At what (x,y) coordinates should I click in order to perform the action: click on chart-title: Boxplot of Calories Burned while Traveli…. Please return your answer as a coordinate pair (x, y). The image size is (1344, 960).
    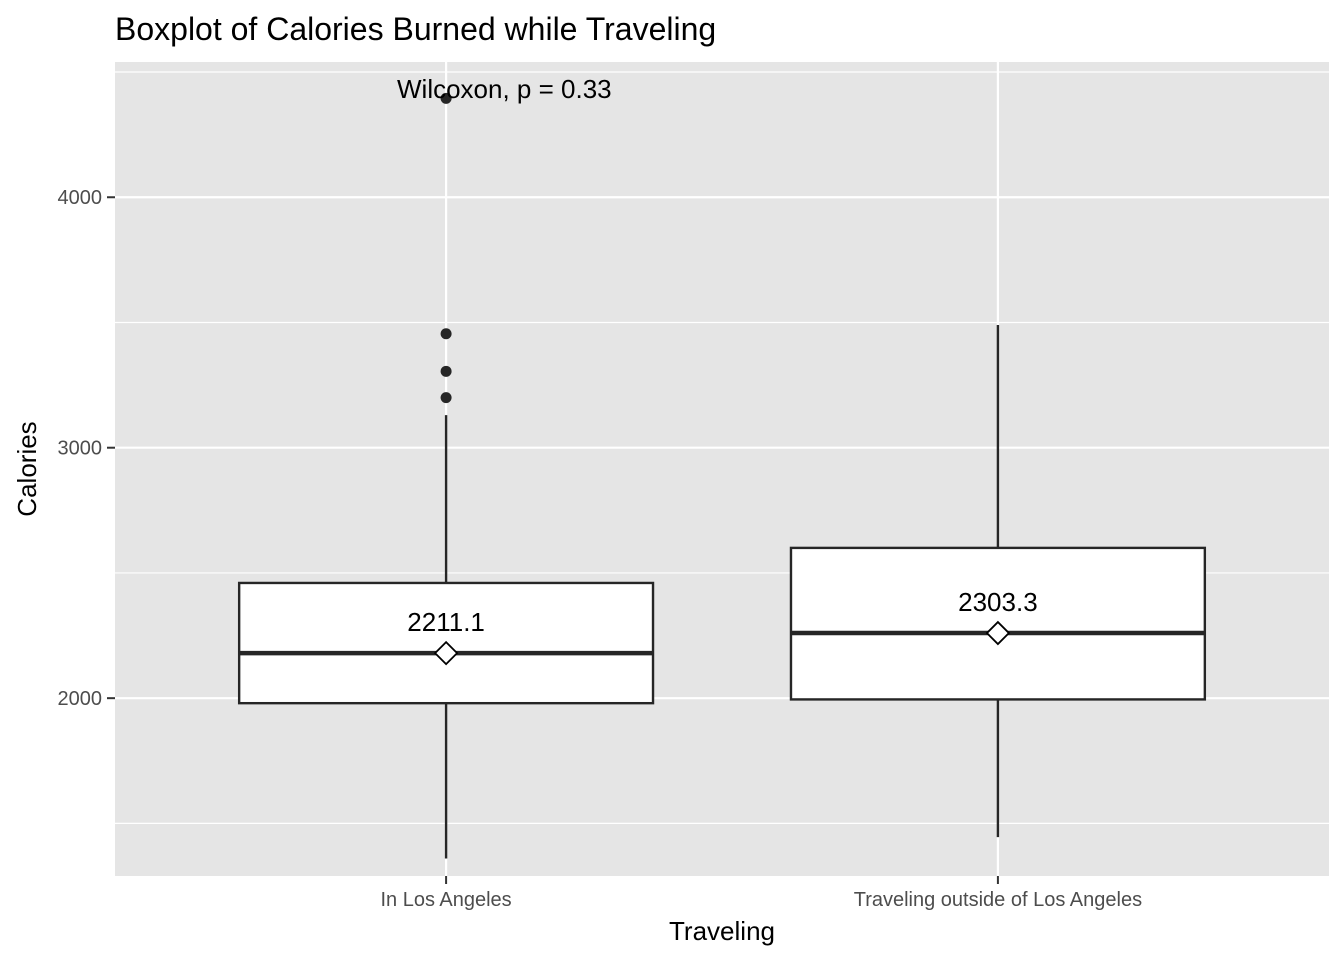
    Looking at the image, I should click on (415, 29).